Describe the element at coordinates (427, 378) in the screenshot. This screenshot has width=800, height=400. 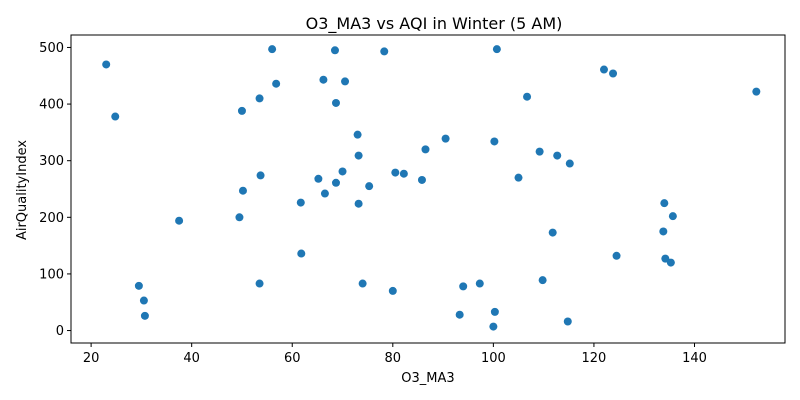
I see `x-axis-label: O3_MA3` at that location.